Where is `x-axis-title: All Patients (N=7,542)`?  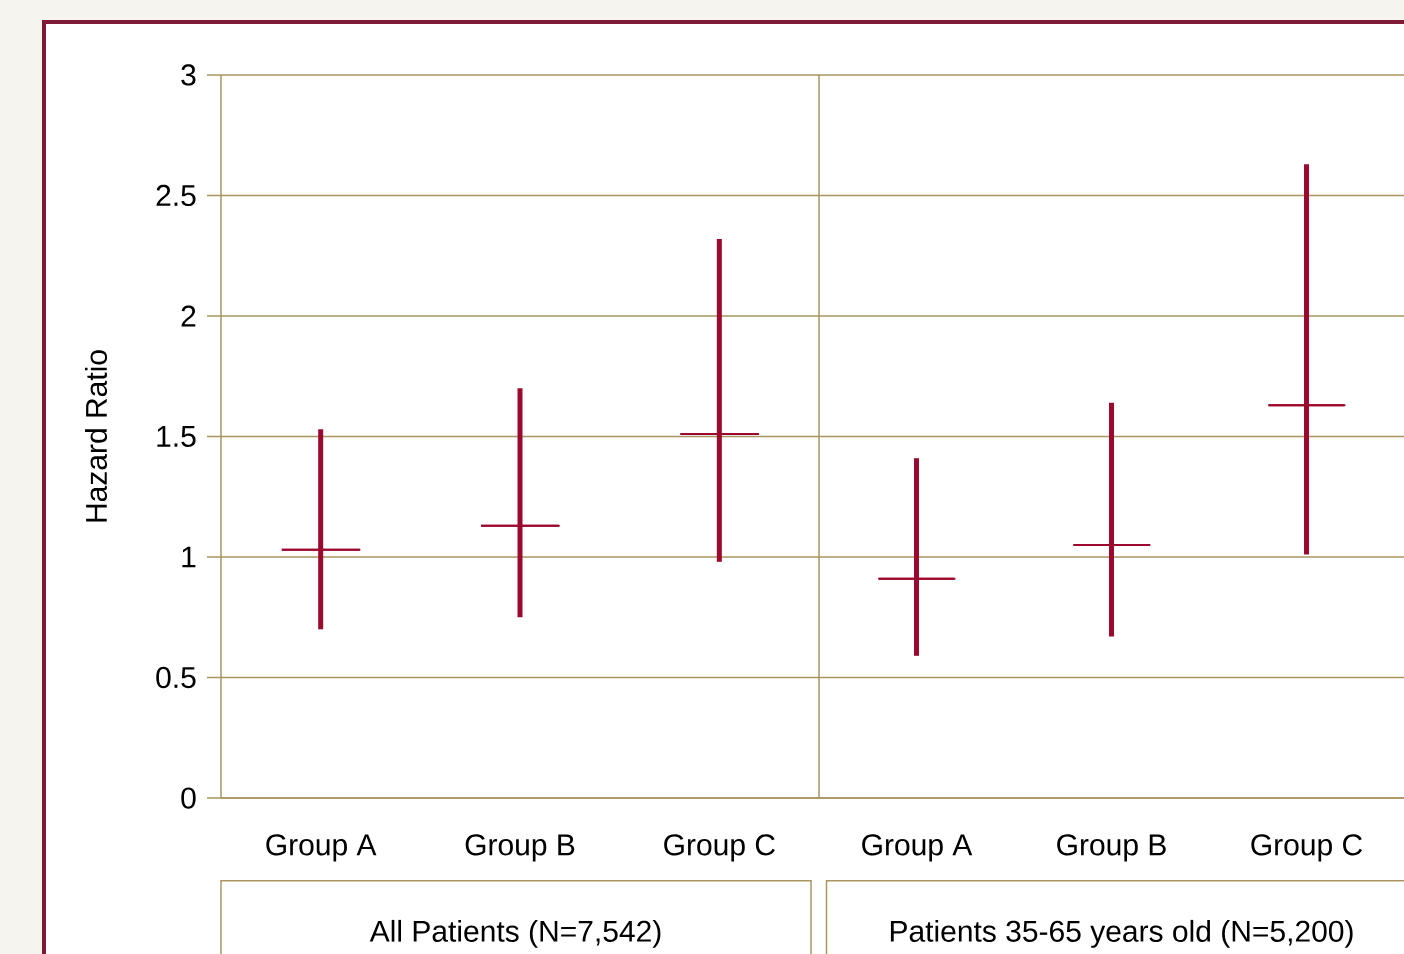
x-axis-title: All Patients (N=7,542) is located at coordinates (515, 933).